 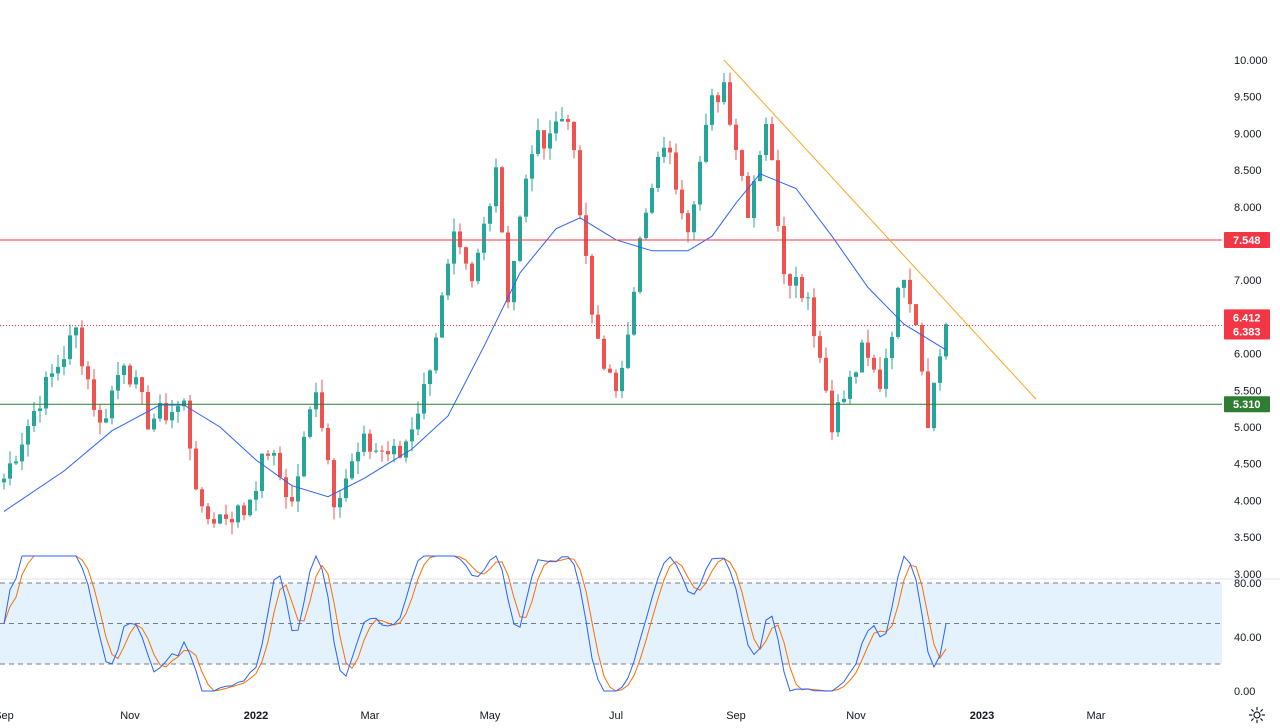 I want to click on stochastic-d-line, so click(x=475, y=623).